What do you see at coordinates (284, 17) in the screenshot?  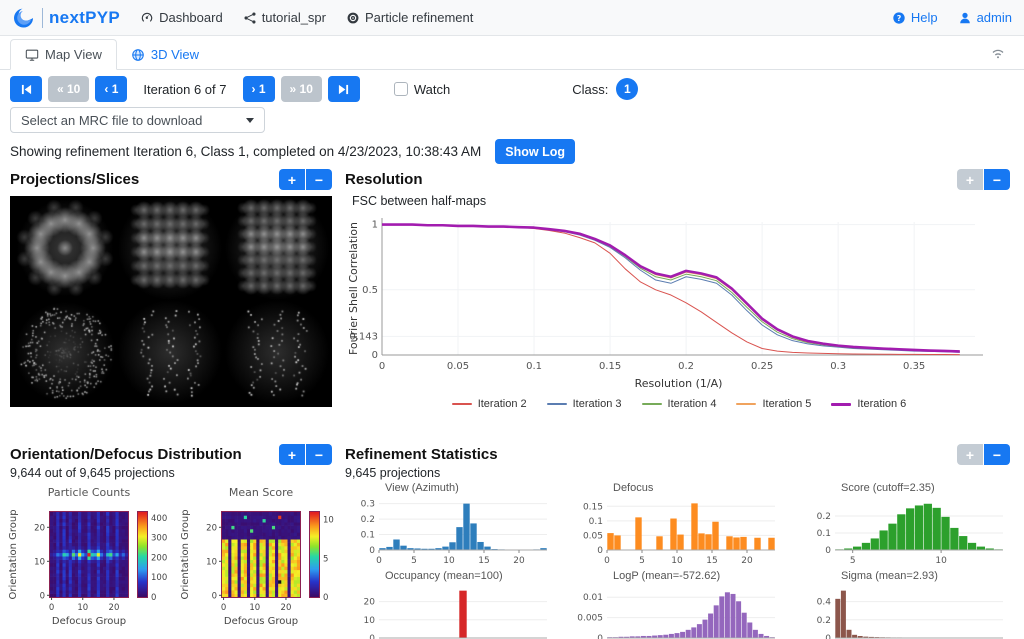 I see `nav-project: tutorial_spr` at bounding box center [284, 17].